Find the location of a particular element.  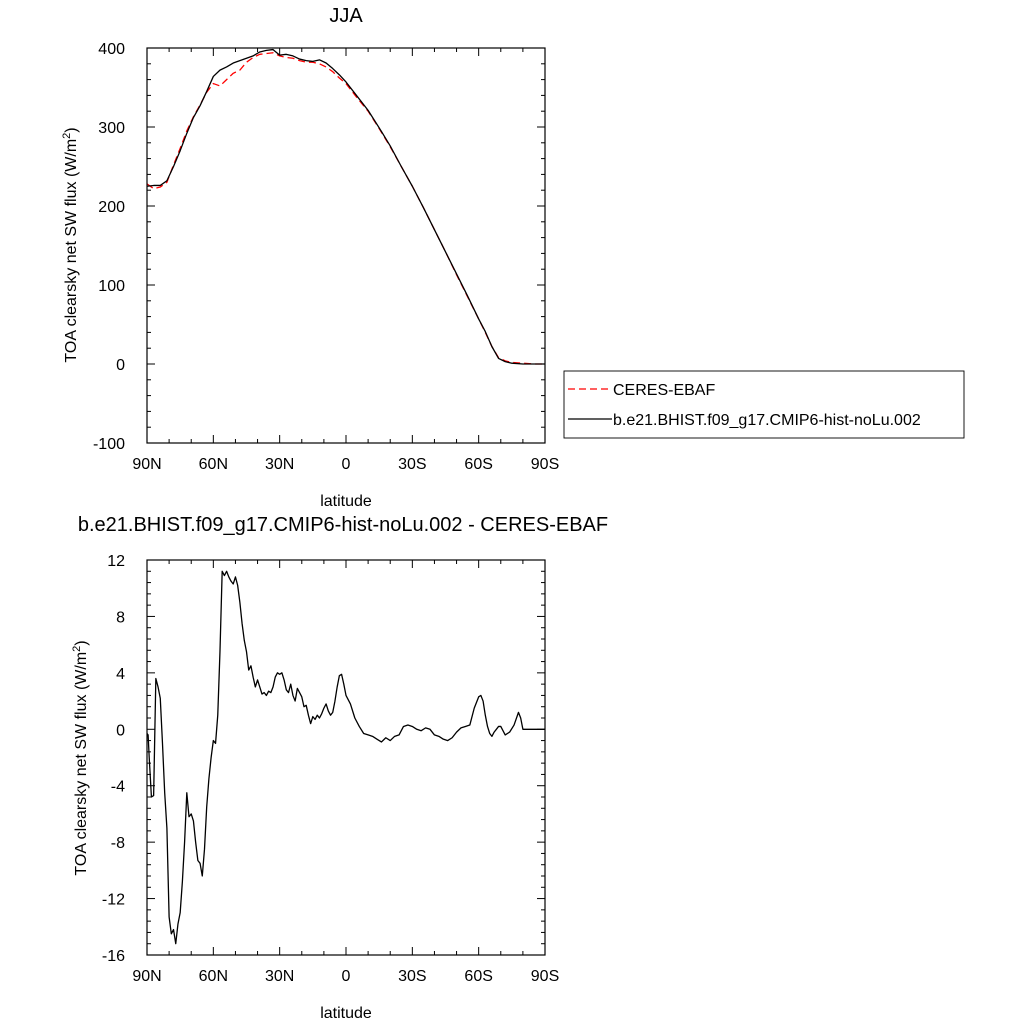

legend-label-model: b.e21.BHIST.f09_g17.CMIP6-hist-noLu.002 is located at coordinates (767, 420).